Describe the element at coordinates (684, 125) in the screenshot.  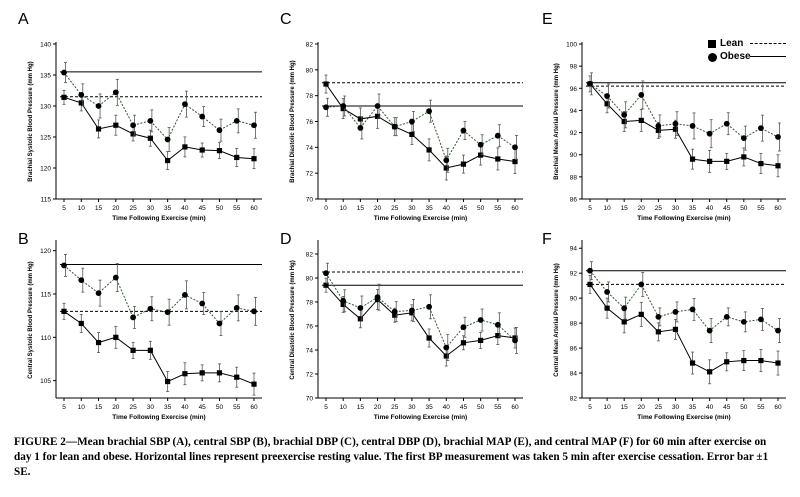
I see `lean-series-line` at that location.